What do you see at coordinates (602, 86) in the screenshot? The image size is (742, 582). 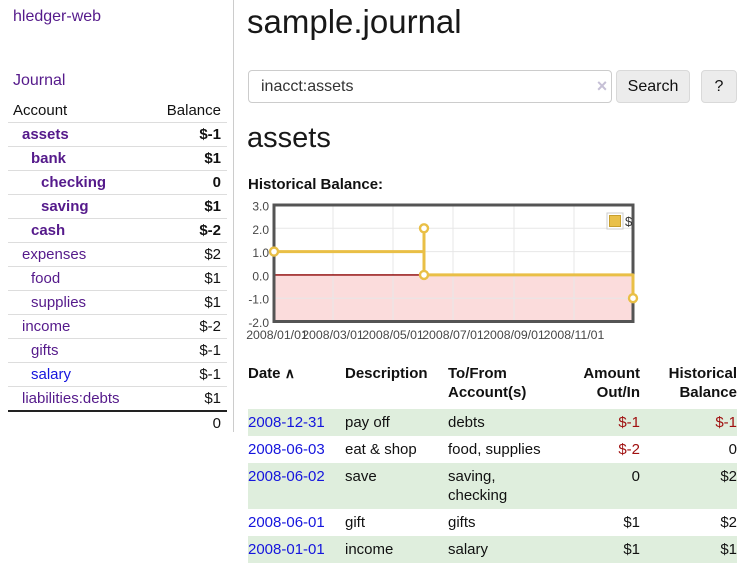 I see `clear-search-icon: ×` at bounding box center [602, 86].